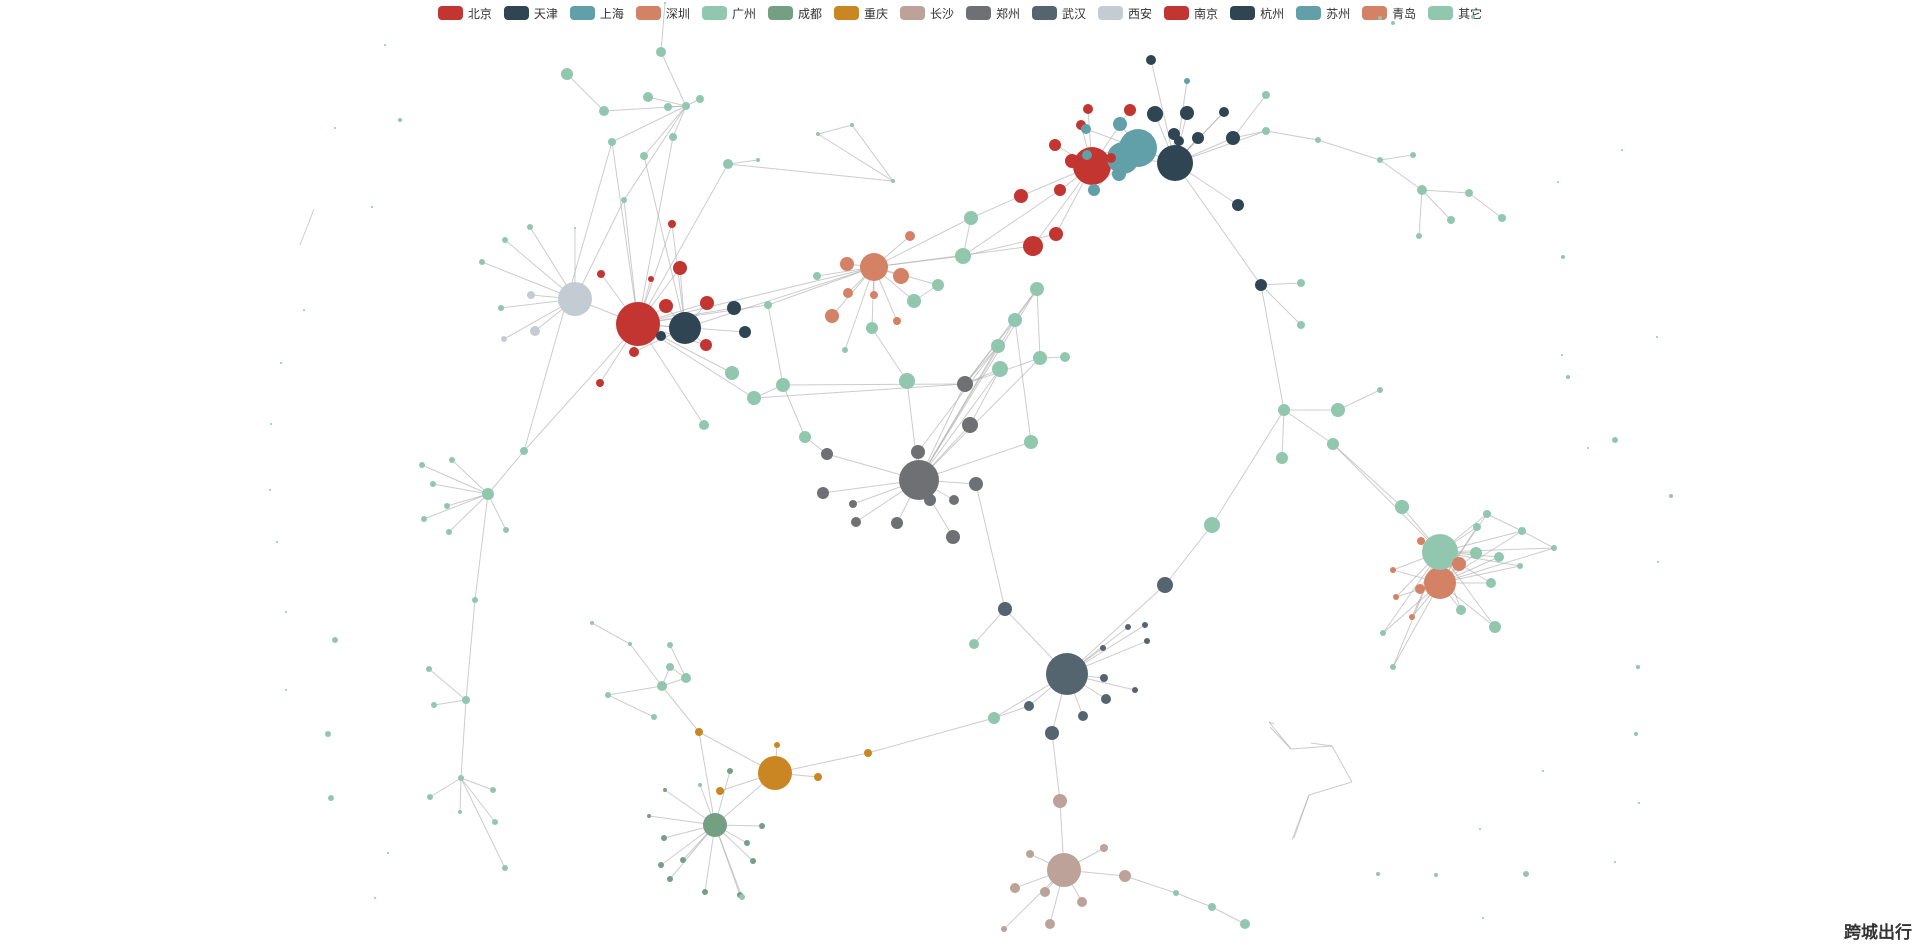 Image resolution: width=1920 pixels, height=945 pixels. What do you see at coordinates (596, 13) in the screenshot?
I see `legend-item: 上海` at bounding box center [596, 13].